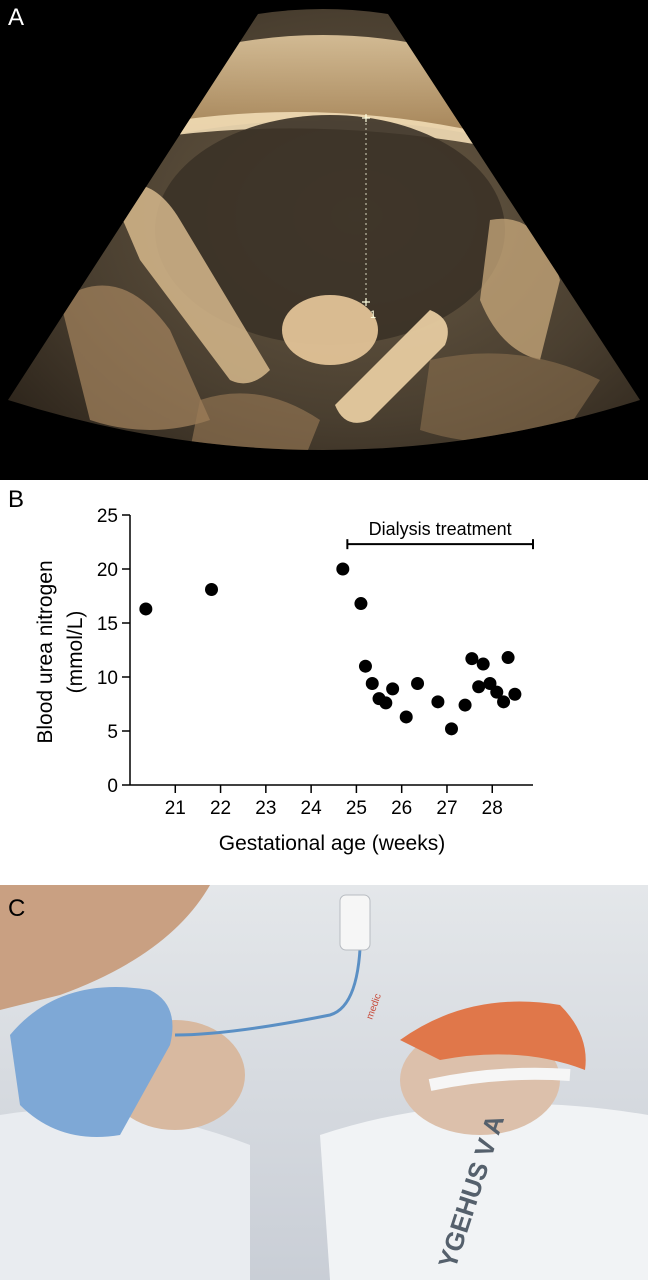 The image size is (648, 1280). I want to click on y-tick-label: 5, so click(112, 732).